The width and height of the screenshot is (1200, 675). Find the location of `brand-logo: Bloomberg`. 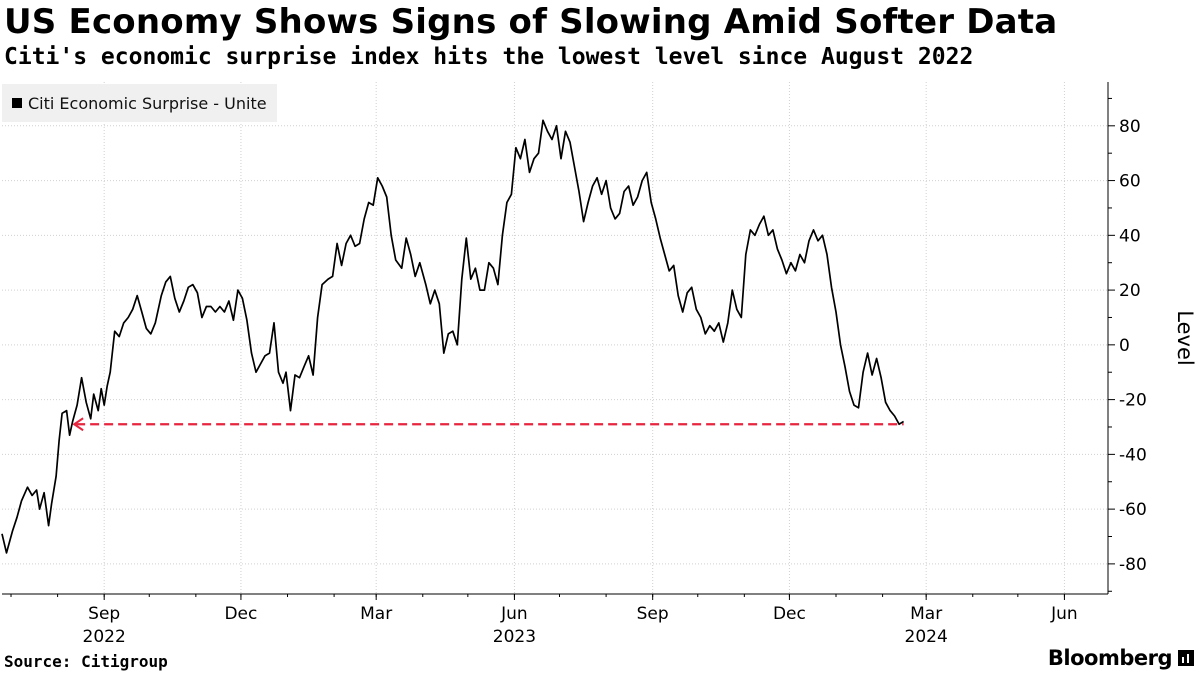

brand-logo: Bloomberg is located at coordinates (1121, 658).